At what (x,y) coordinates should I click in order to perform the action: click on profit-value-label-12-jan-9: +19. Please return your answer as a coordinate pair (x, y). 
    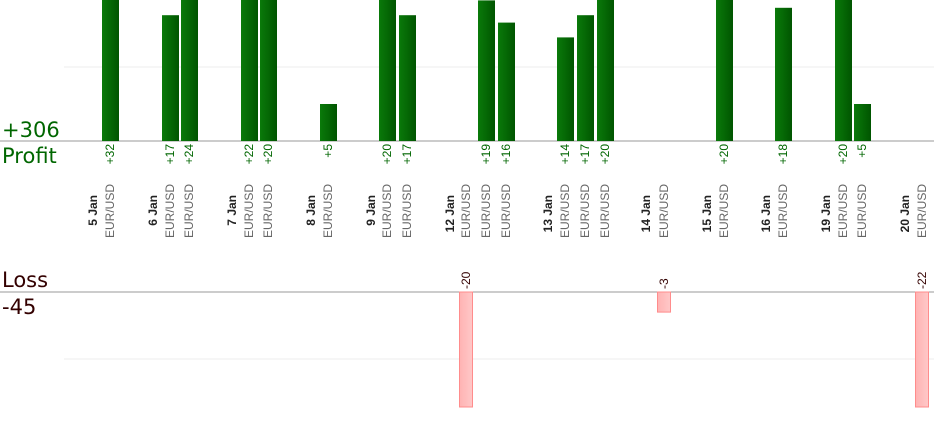
    Looking at the image, I should click on (486, 154).